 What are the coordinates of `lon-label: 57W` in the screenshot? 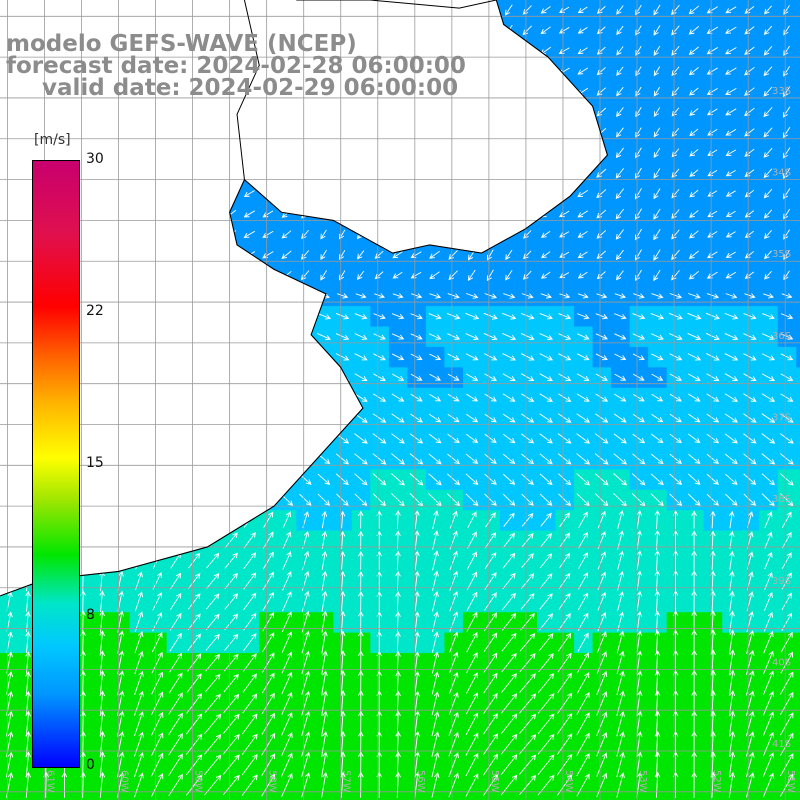 It's located at (346, 781).